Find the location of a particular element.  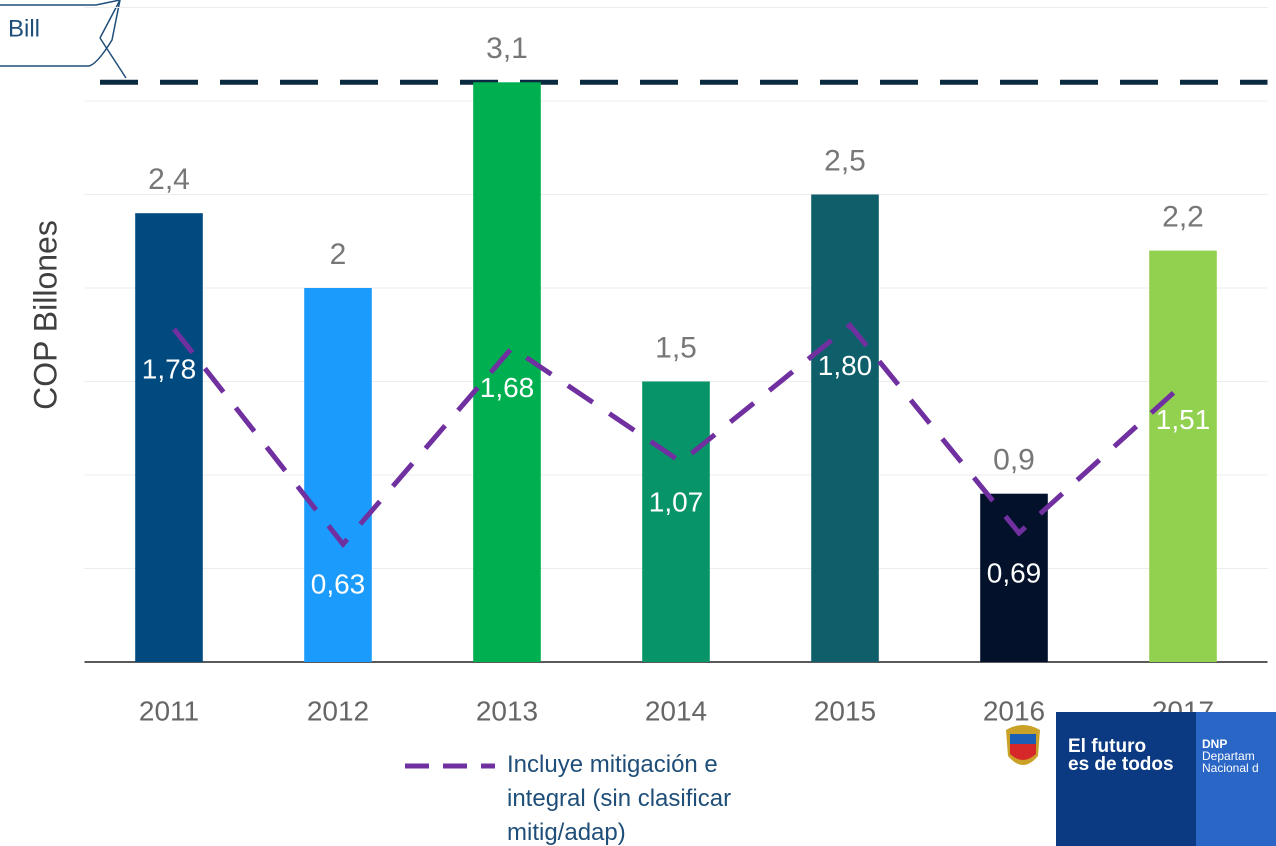

logo-agency: DNP Departam Nacional d is located at coordinates (1236, 779).